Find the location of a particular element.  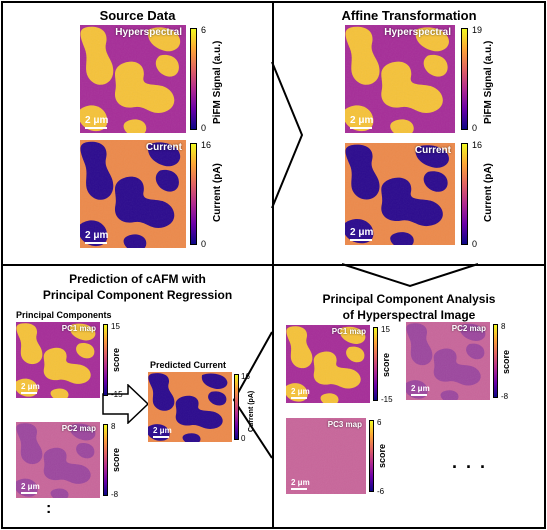

pca-pc3-image: PC3 map 2 μm is located at coordinates (326, 456).